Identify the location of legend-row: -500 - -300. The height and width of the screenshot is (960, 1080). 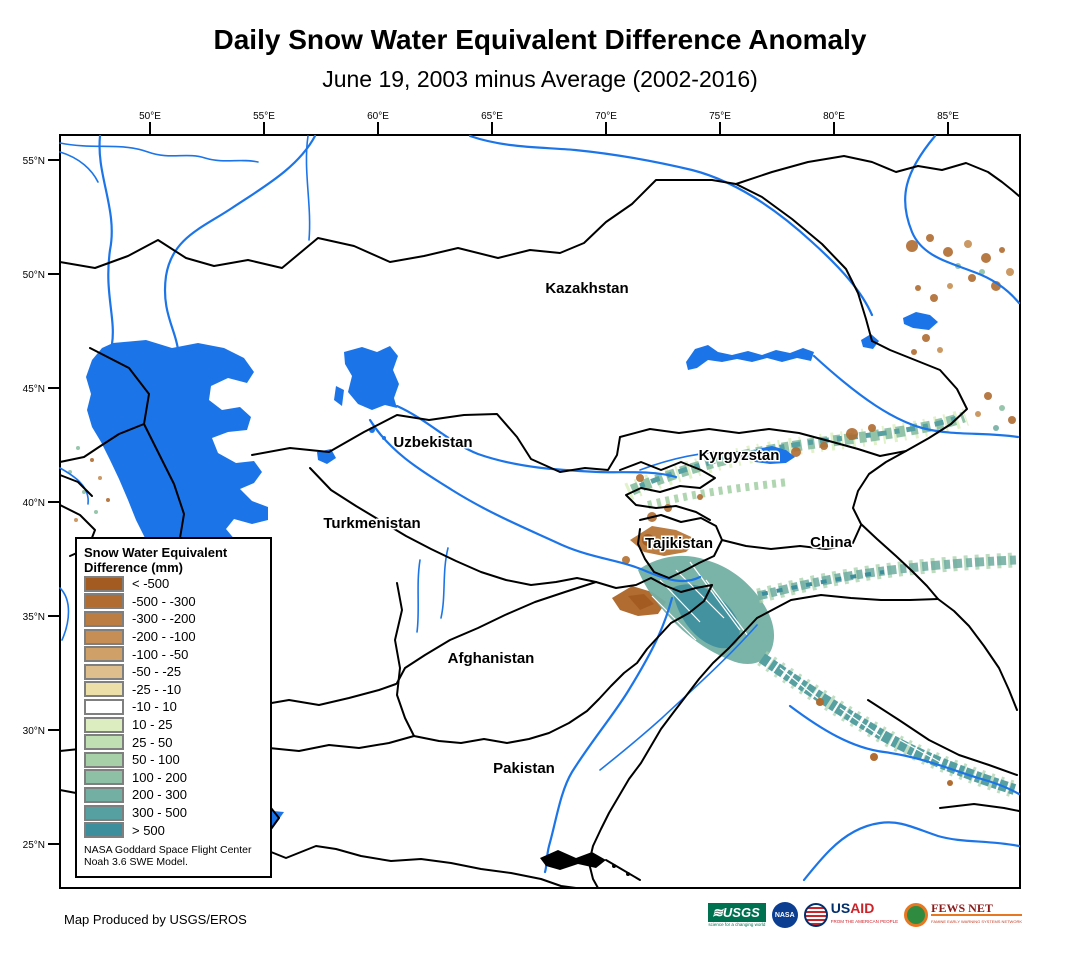
(173, 602).